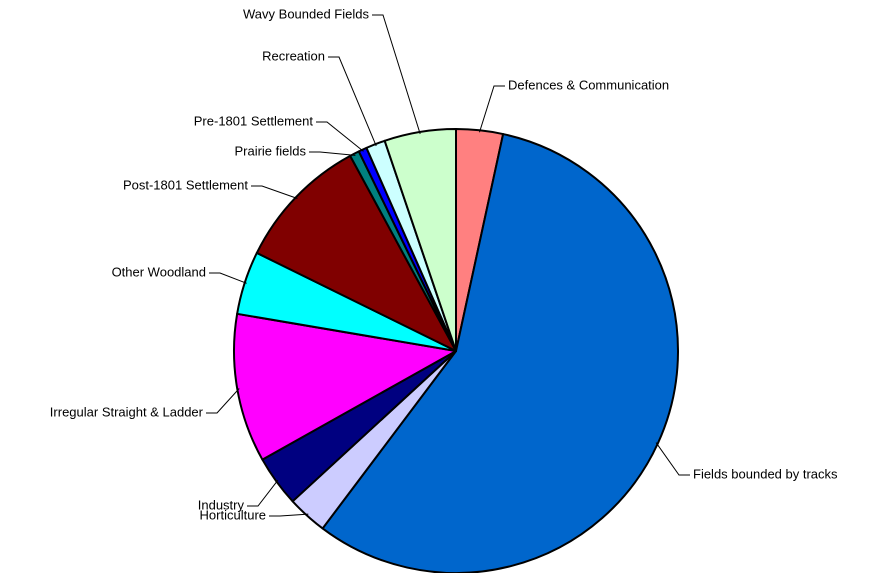 The width and height of the screenshot is (877, 573). What do you see at coordinates (765, 473) in the screenshot?
I see `slice-label: Fields bounded by tracks` at bounding box center [765, 473].